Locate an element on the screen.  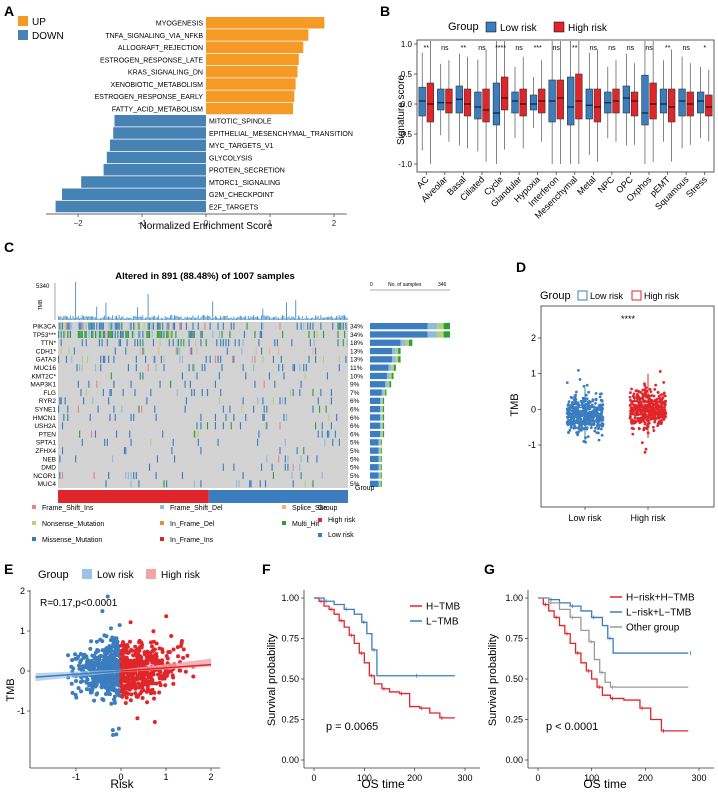
panel-e-xlabel: Risk is located at coordinates (122, 784).